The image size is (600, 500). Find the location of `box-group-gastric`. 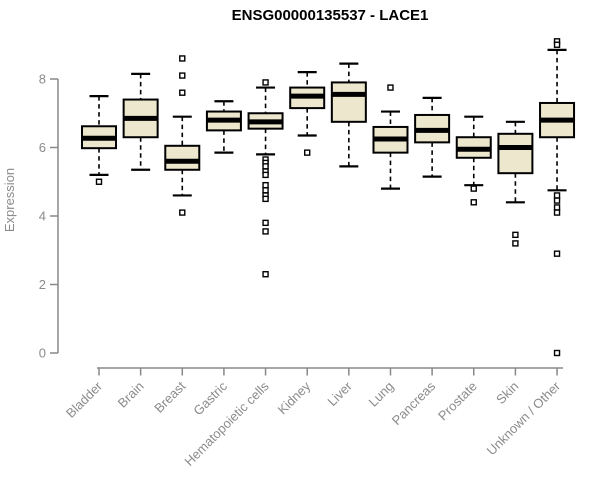

box-group-gastric is located at coordinates (223, 127).